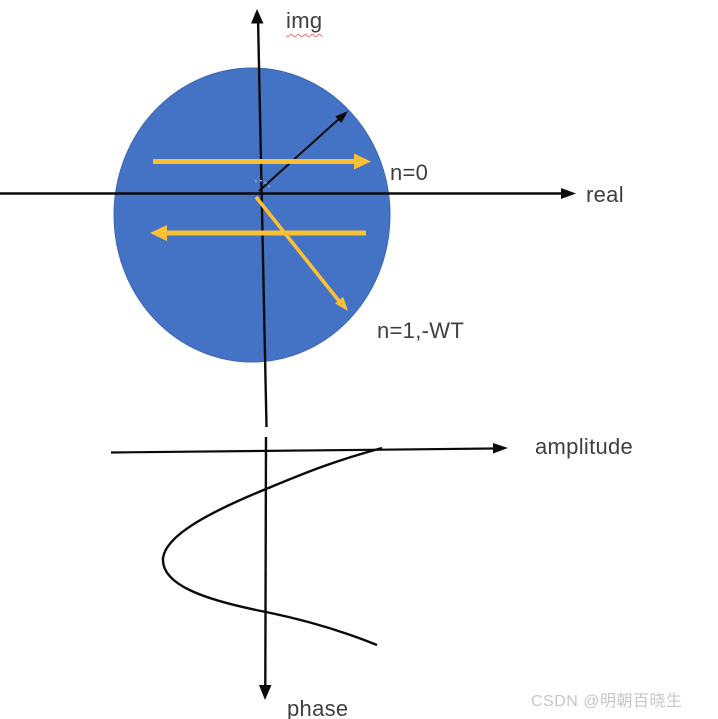 The image size is (718, 719). I want to click on img-axis-label: img, so click(304, 20).